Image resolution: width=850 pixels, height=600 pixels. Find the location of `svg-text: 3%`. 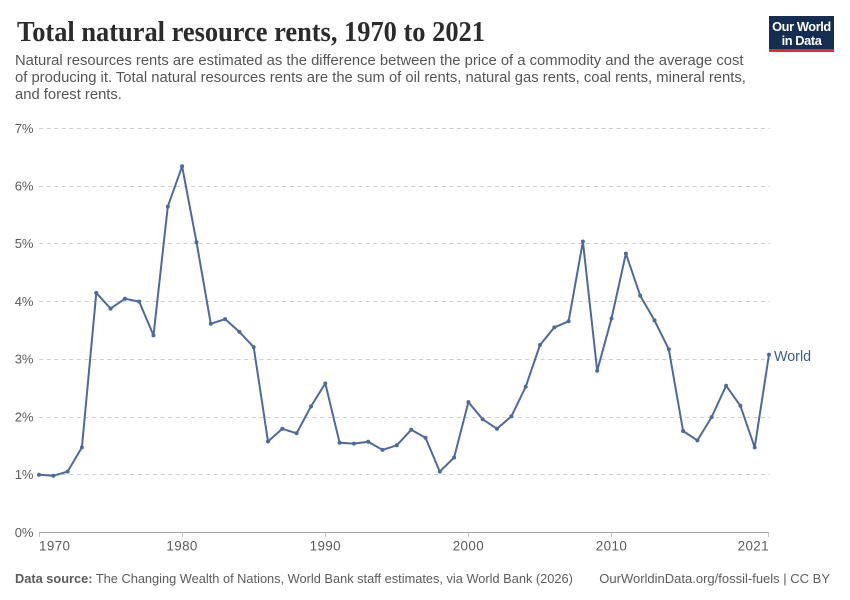

svg-text: 3% is located at coordinates (24, 359).